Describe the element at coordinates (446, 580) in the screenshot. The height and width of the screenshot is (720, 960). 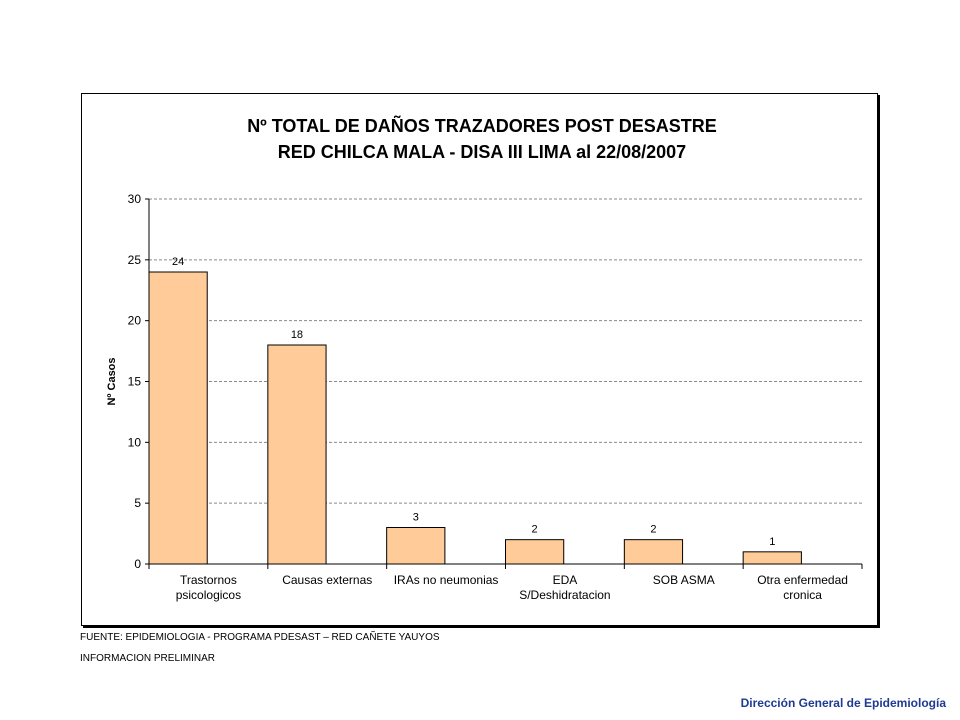
I see `x-tick-label: IRAs no neumonias` at that location.